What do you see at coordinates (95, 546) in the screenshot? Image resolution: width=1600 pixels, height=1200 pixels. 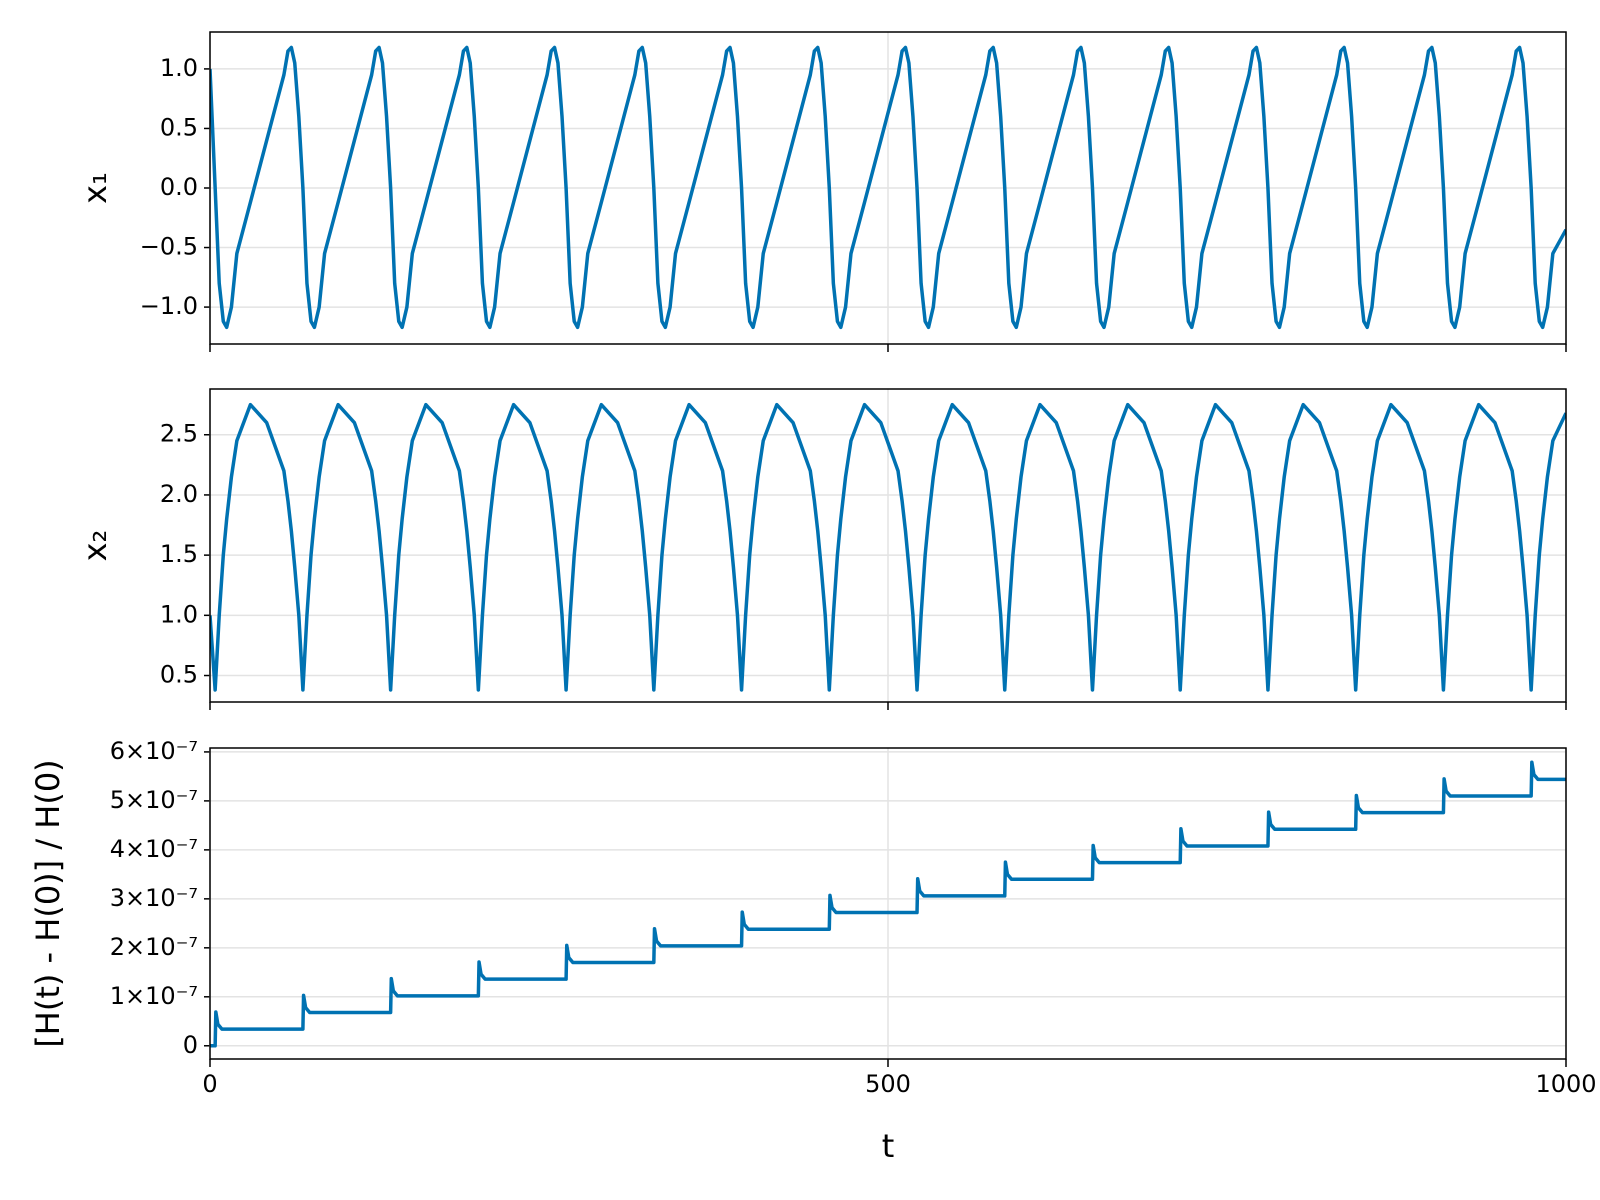 I see `y-axis-label: x₂` at bounding box center [95, 546].